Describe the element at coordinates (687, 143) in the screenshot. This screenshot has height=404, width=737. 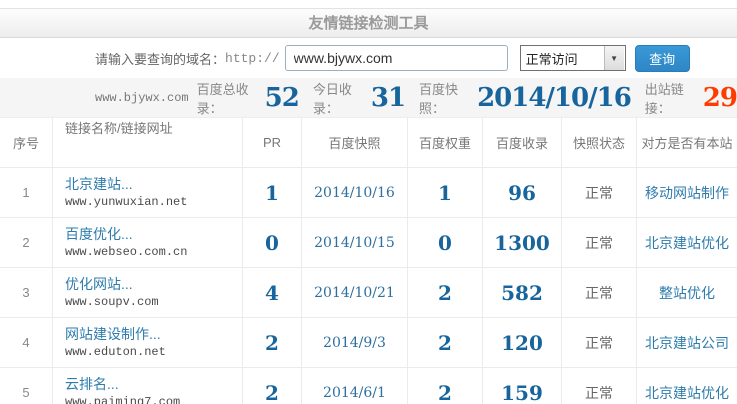
I see `column-header-reciprocal: 对方是否有本站` at that location.